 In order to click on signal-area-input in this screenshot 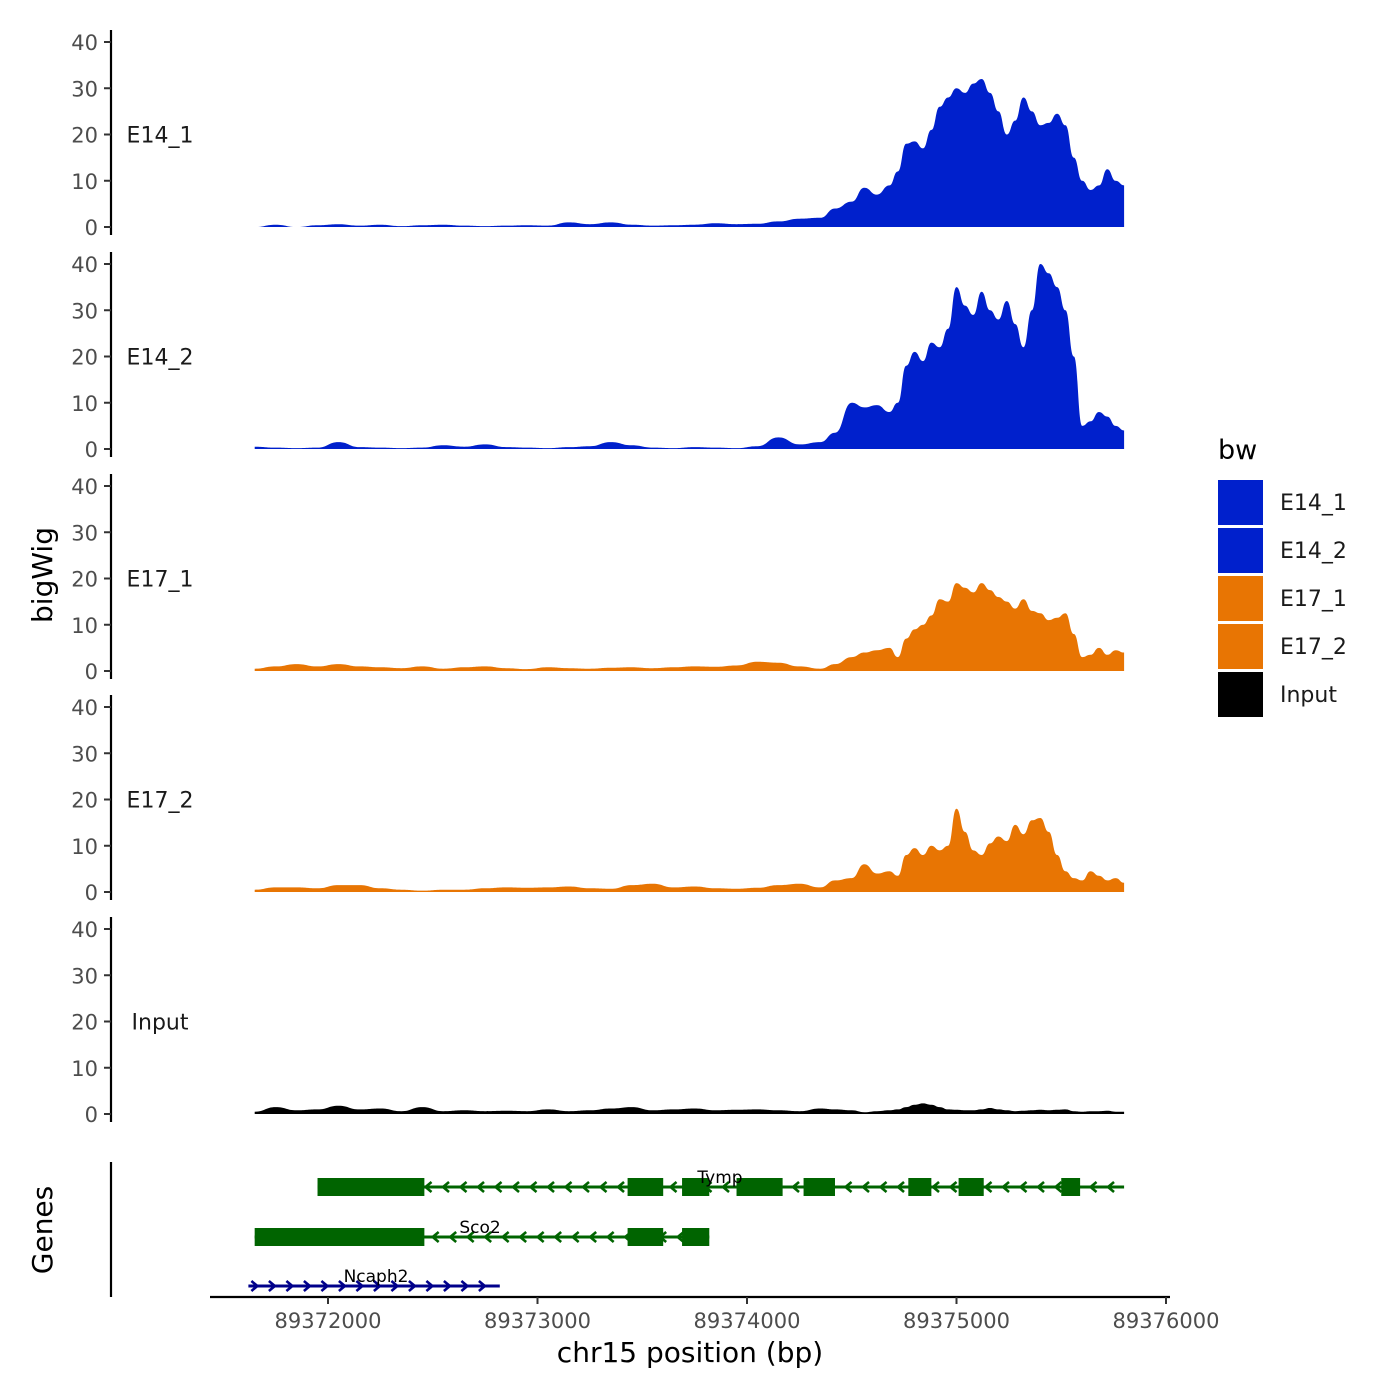, I will do `click(689, 1108)`.